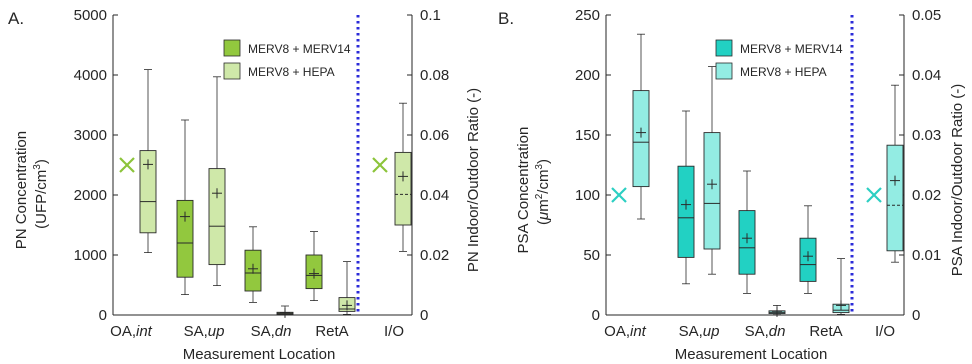 The height and width of the screenshot is (364, 972). I want to click on y-tick-label-left: 4000, so click(90, 75).